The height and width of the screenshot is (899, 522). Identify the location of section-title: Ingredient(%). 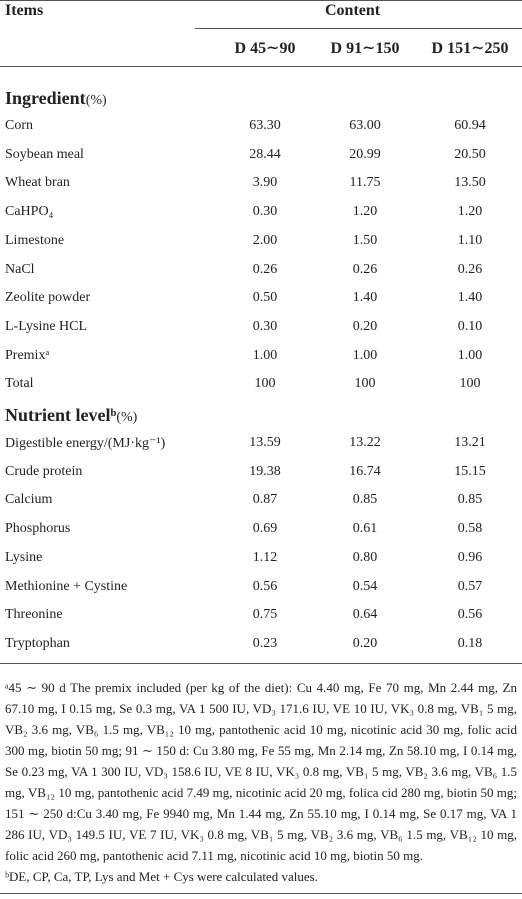
(56, 98).